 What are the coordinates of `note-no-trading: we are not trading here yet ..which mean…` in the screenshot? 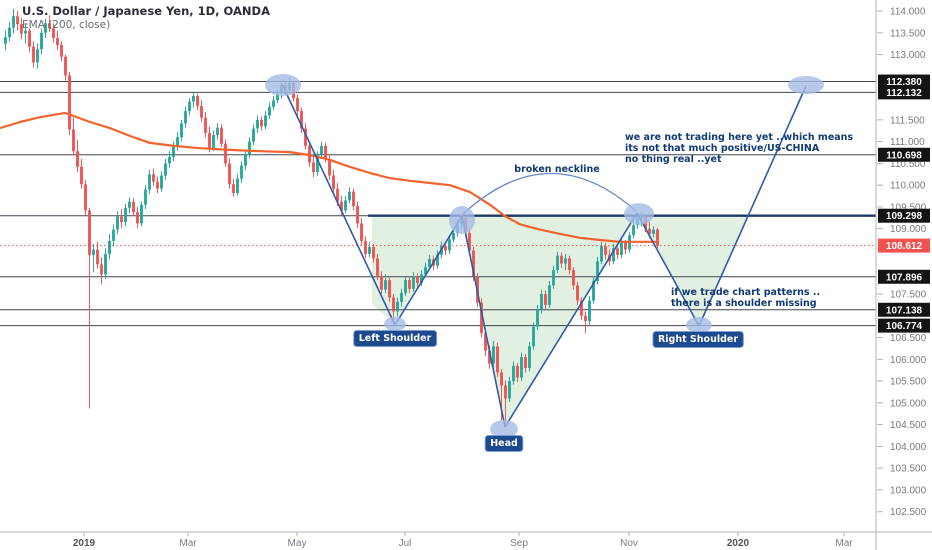 It's located at (739, 137).